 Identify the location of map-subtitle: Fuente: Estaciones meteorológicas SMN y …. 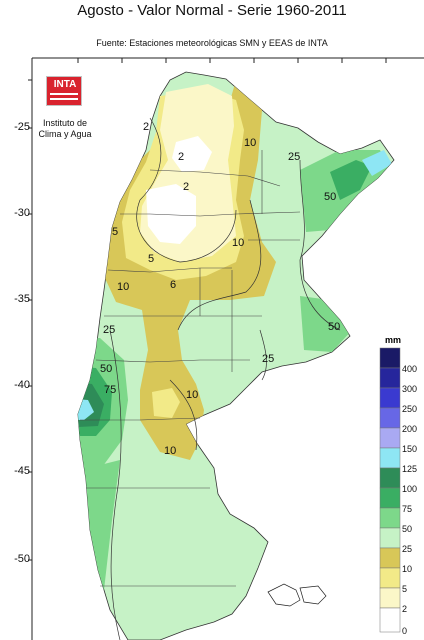
(212, 43).